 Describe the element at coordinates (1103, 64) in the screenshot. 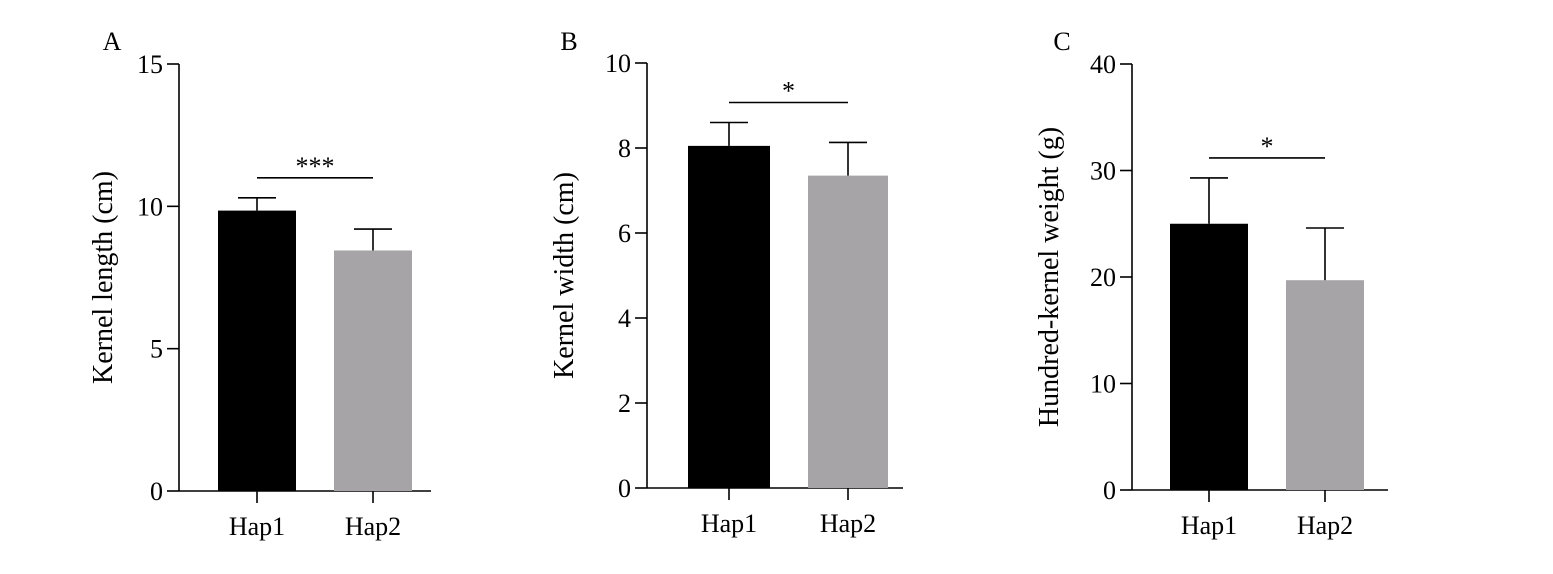

I see `y-tick-label: 40` at that location.